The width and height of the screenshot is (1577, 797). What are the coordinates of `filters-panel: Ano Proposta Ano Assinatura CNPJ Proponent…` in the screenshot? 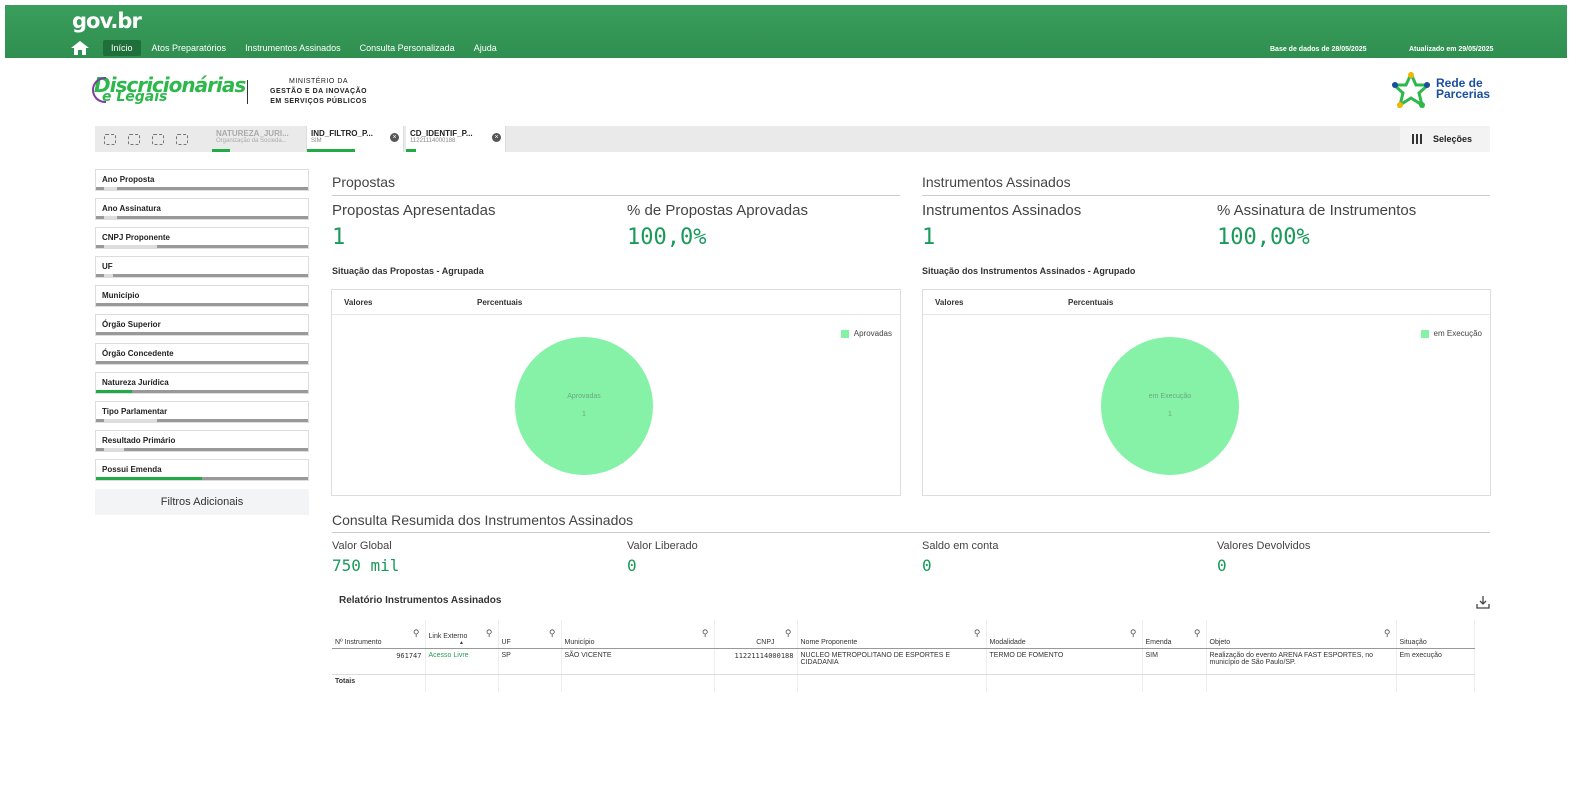 It's located at (202, 328).